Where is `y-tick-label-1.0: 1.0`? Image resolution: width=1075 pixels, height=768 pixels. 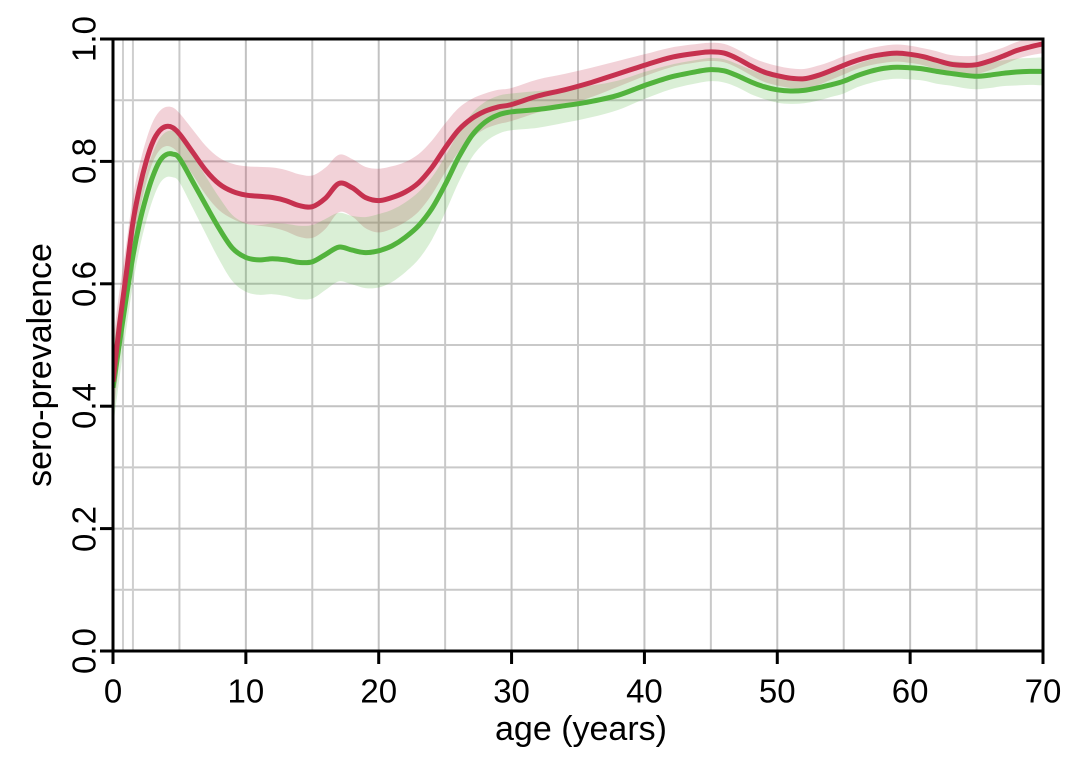
y-tick-label-1.0: 1.0 is located at coordinates (84, 39).